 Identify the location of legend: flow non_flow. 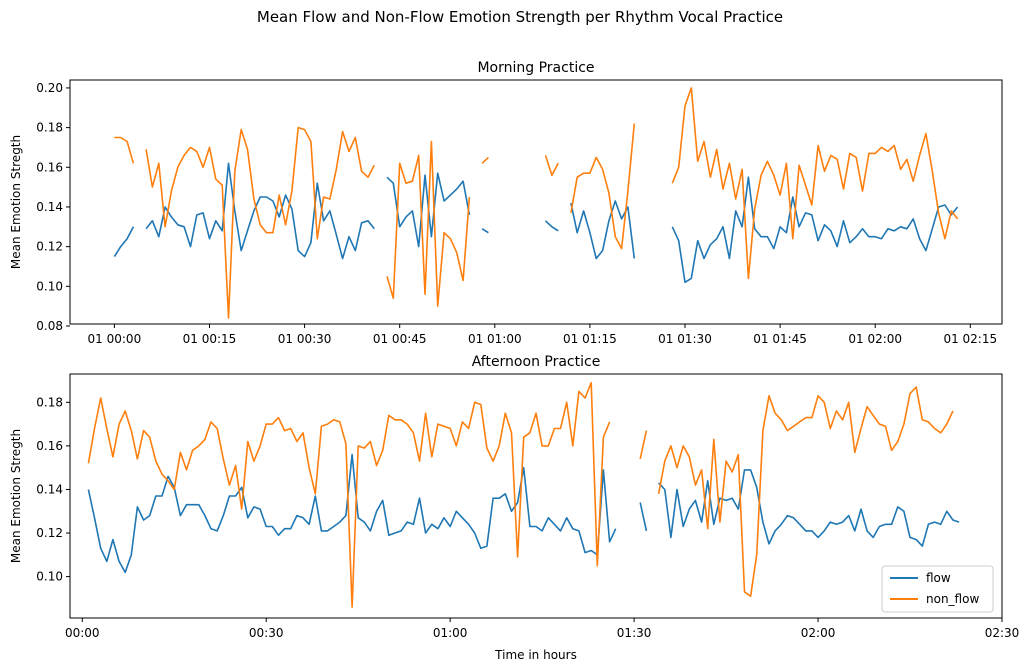
(937, 589).